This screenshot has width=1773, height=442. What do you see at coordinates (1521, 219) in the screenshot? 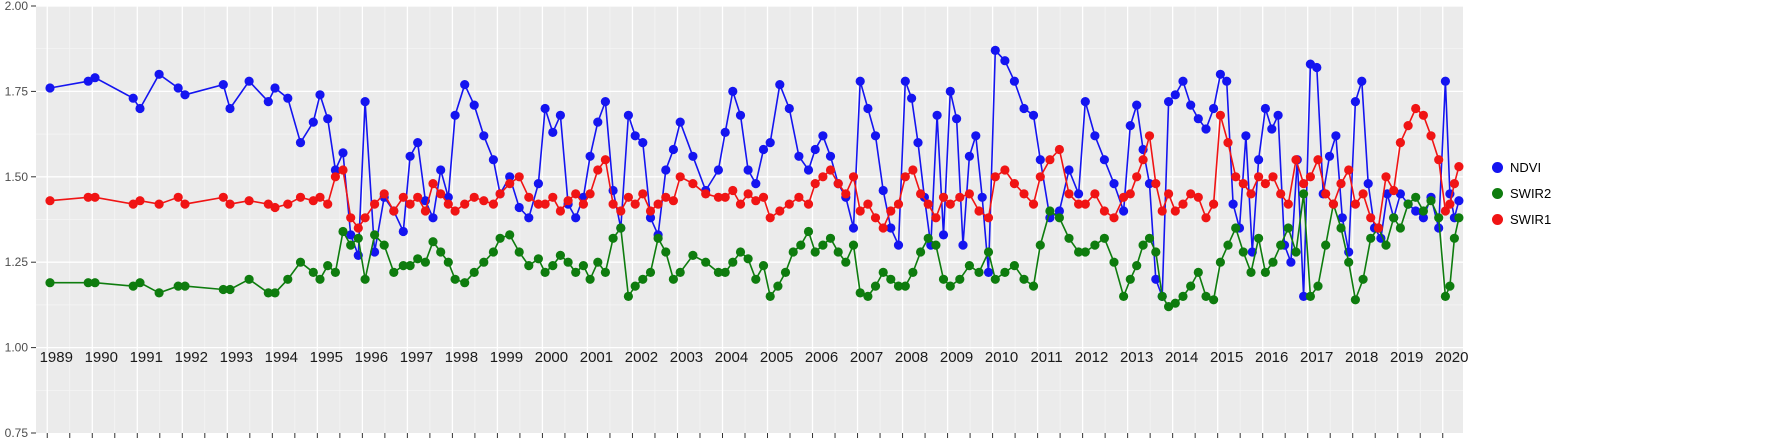
I see `legend-item-swir1: SWIR1` at bounding box center [1521, 219].